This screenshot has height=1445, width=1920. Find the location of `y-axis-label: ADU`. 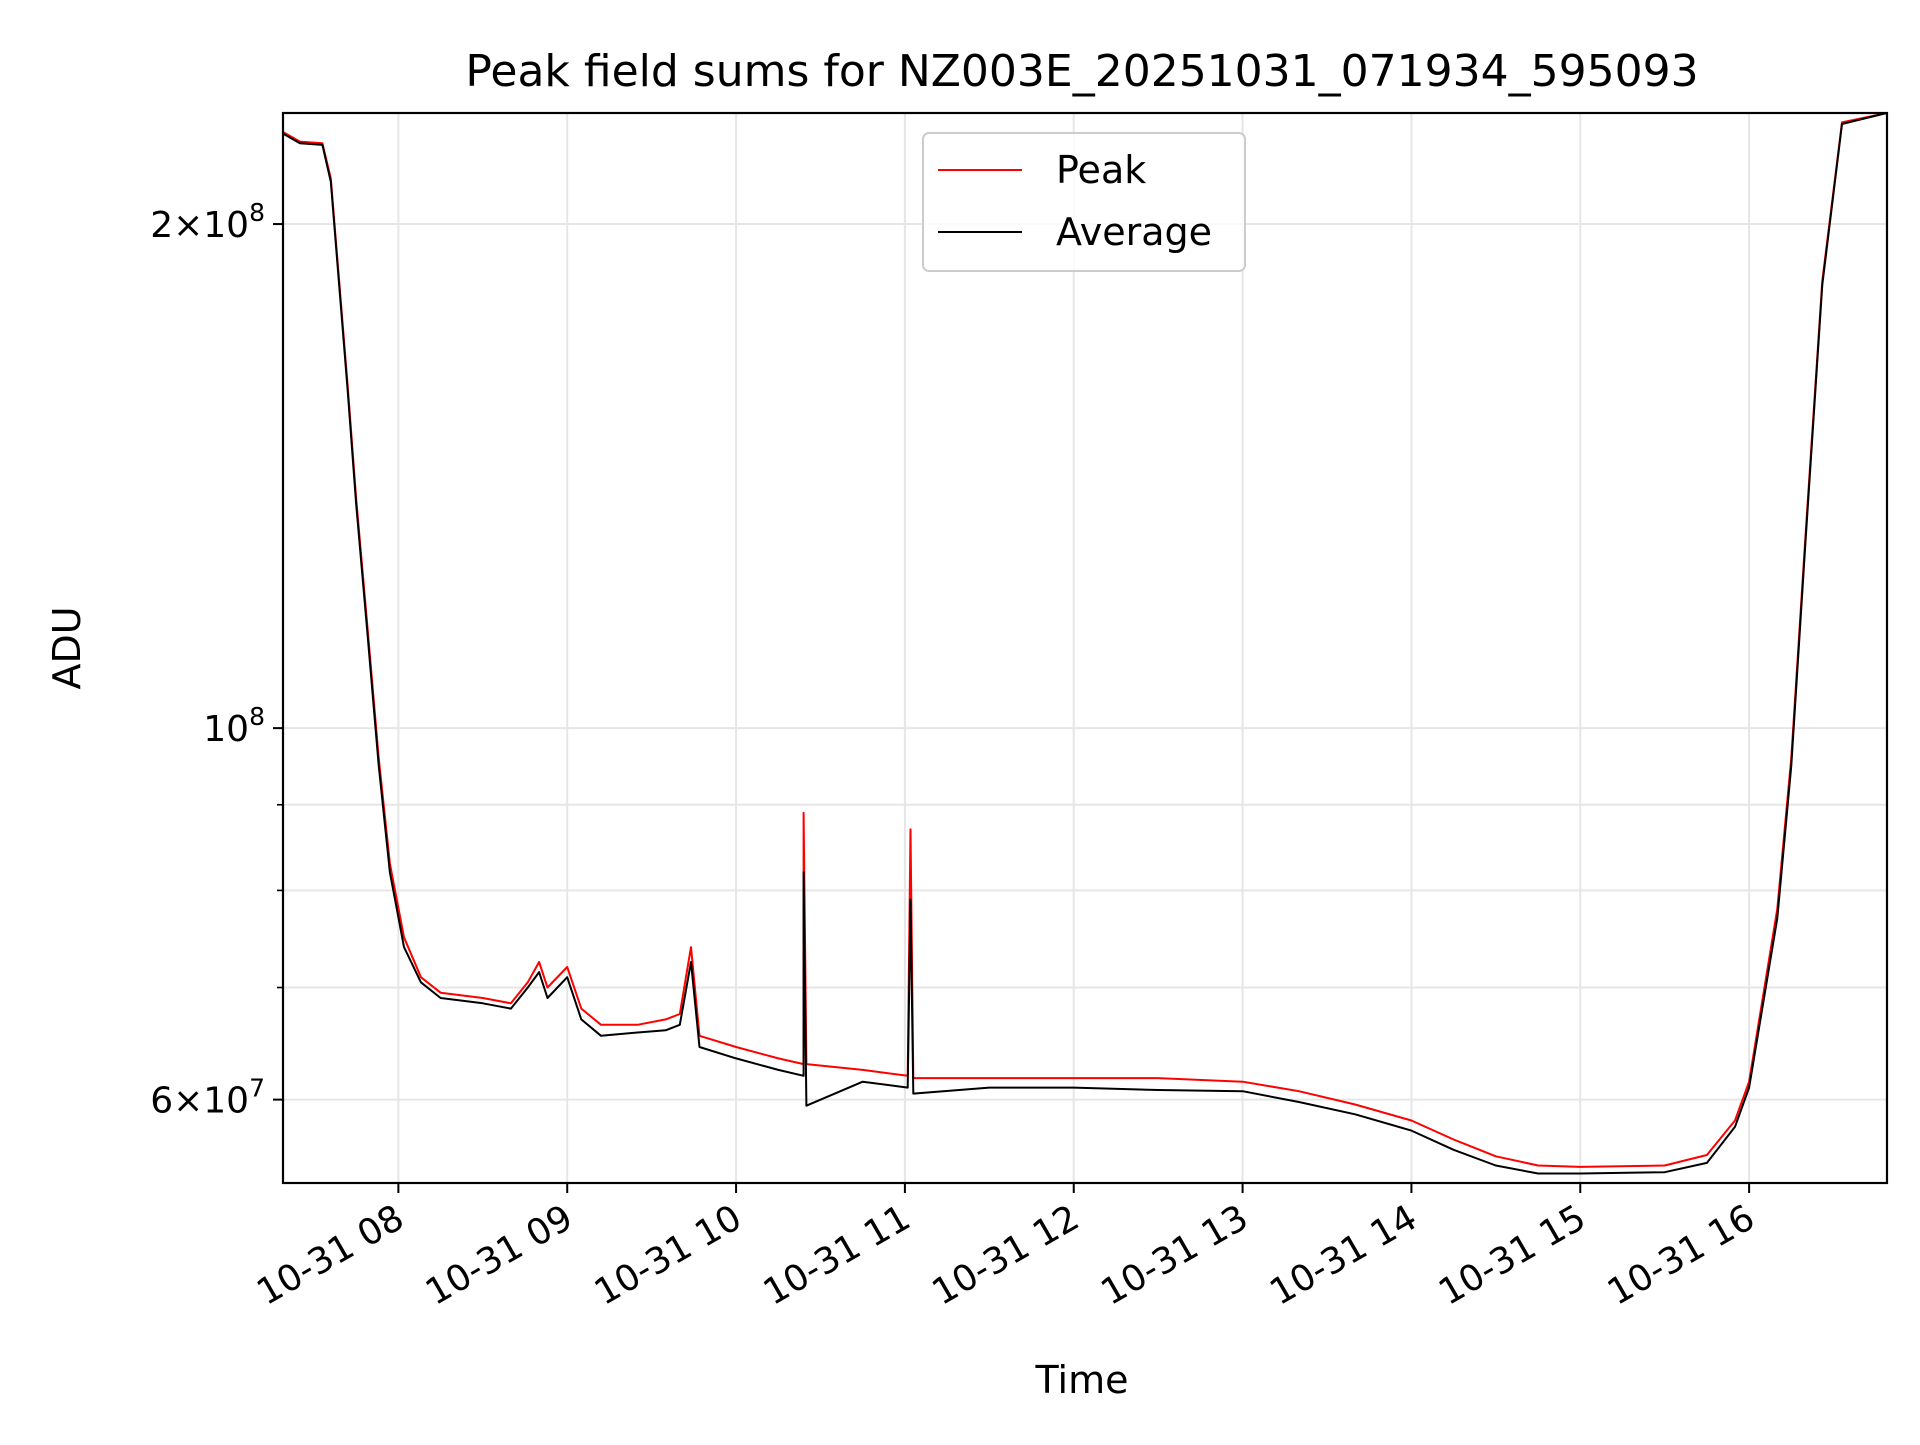

y-axis-label: ADU is located at coordinates (67, 647).